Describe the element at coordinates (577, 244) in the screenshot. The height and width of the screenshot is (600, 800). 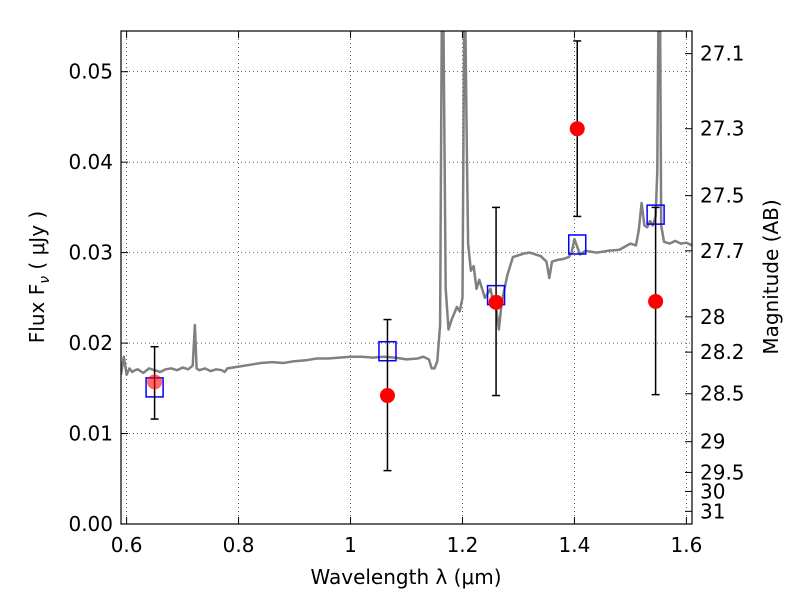
I see `model-photometry-square` at that location.